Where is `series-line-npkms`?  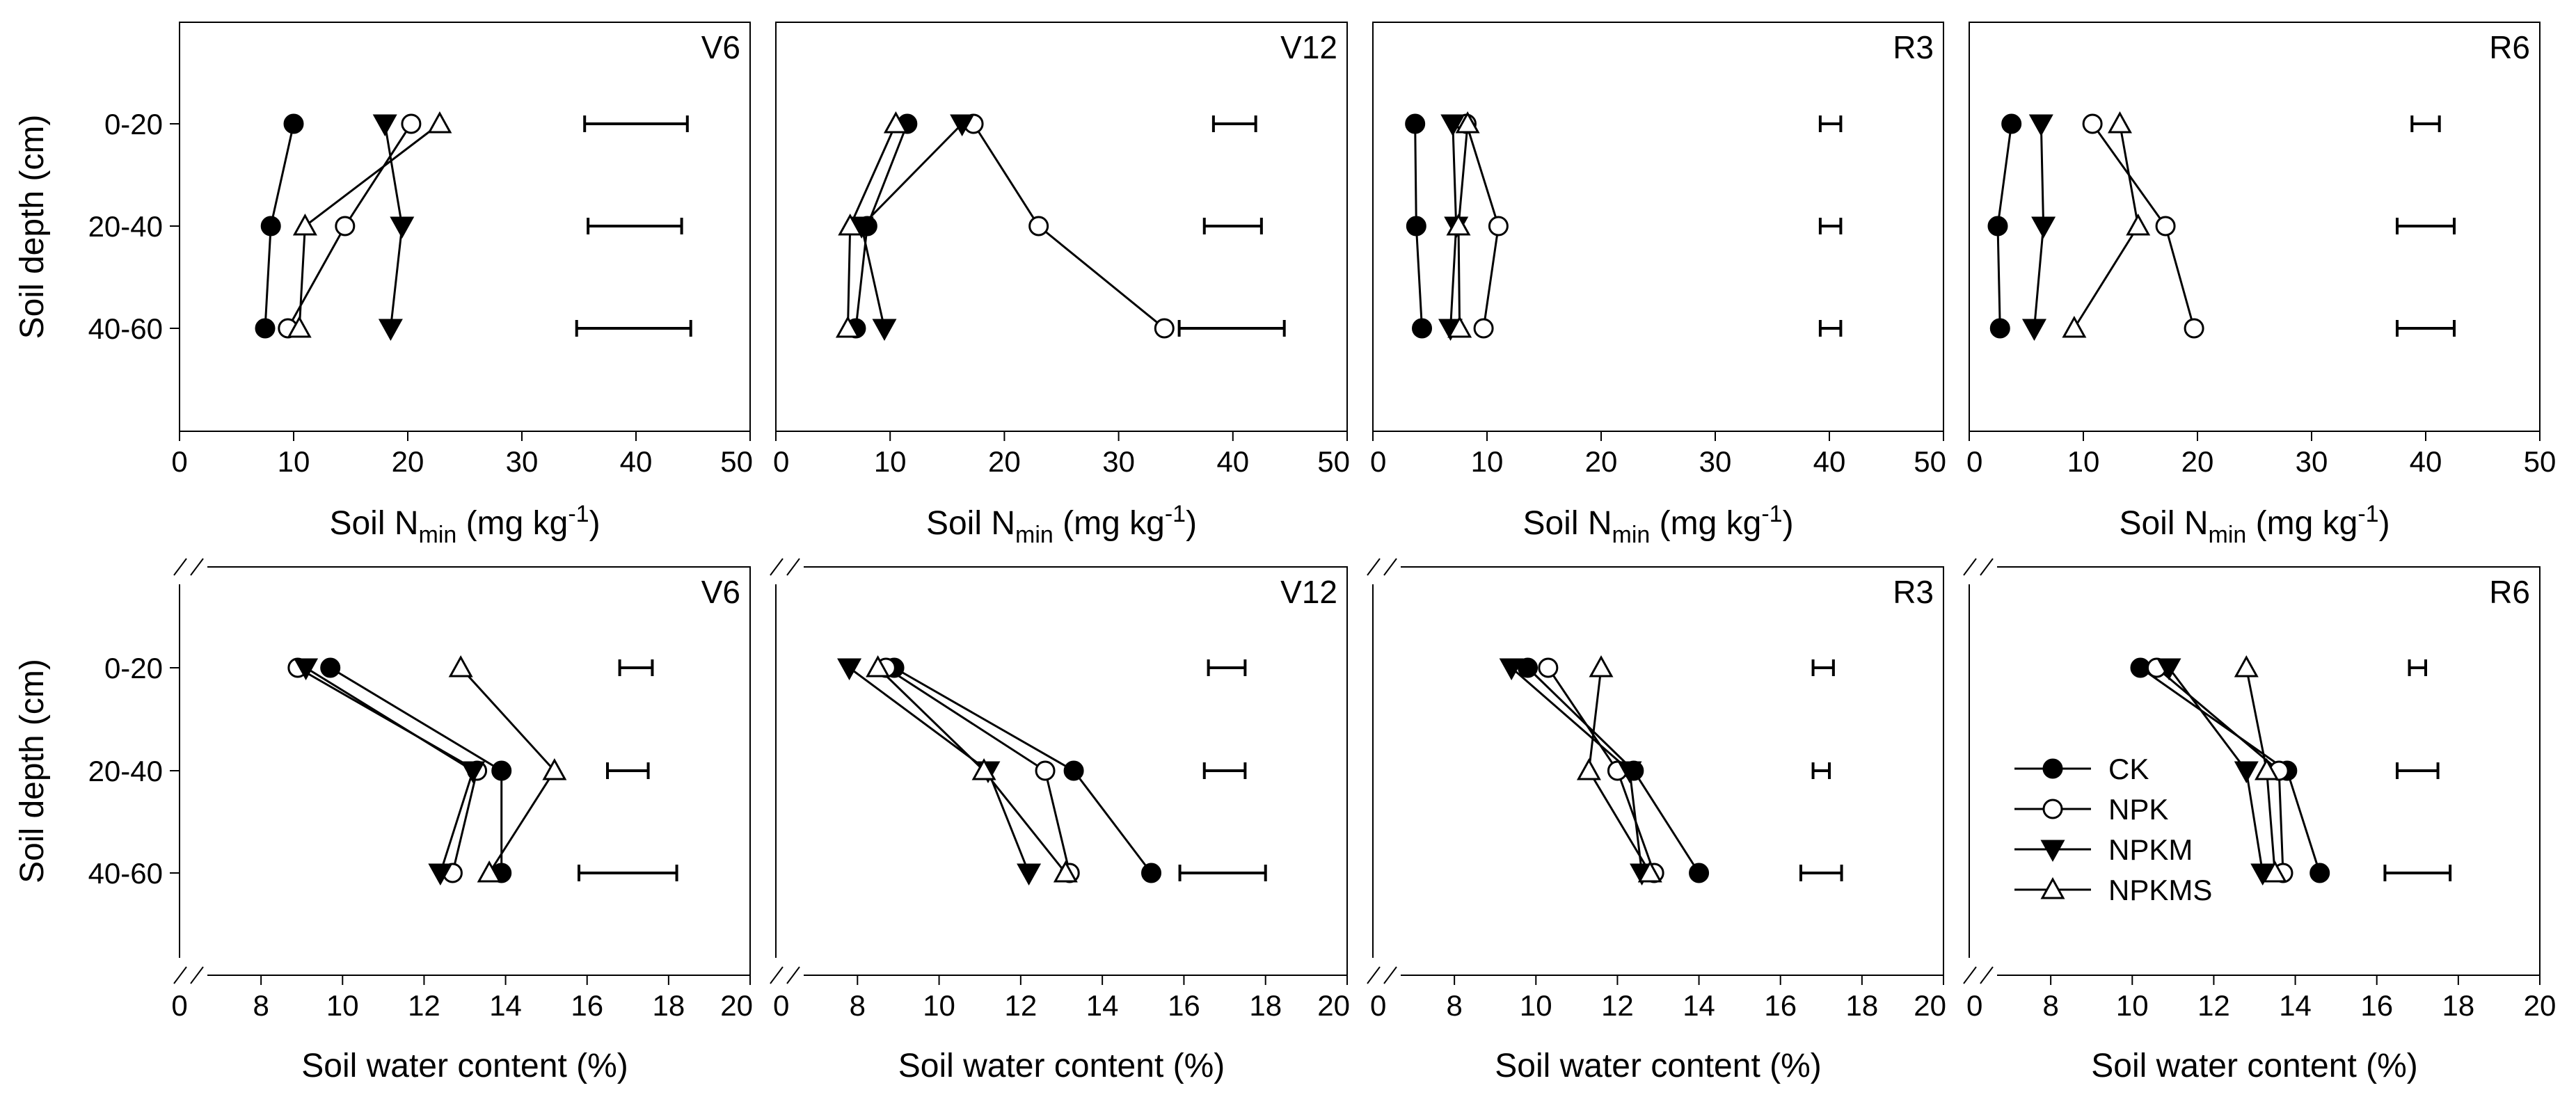 series-line-npkms is located at coordinates (2106, 226).